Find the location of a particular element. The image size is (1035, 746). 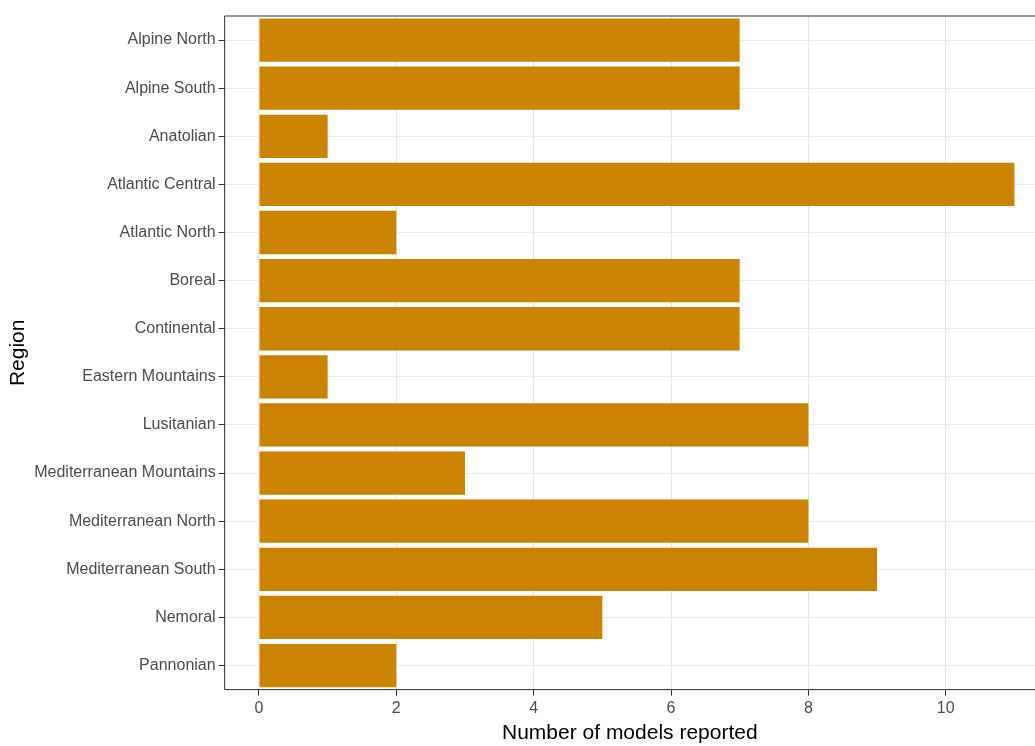

y-tick-label: Eastern Mountains is located at coordinates (149, 376).